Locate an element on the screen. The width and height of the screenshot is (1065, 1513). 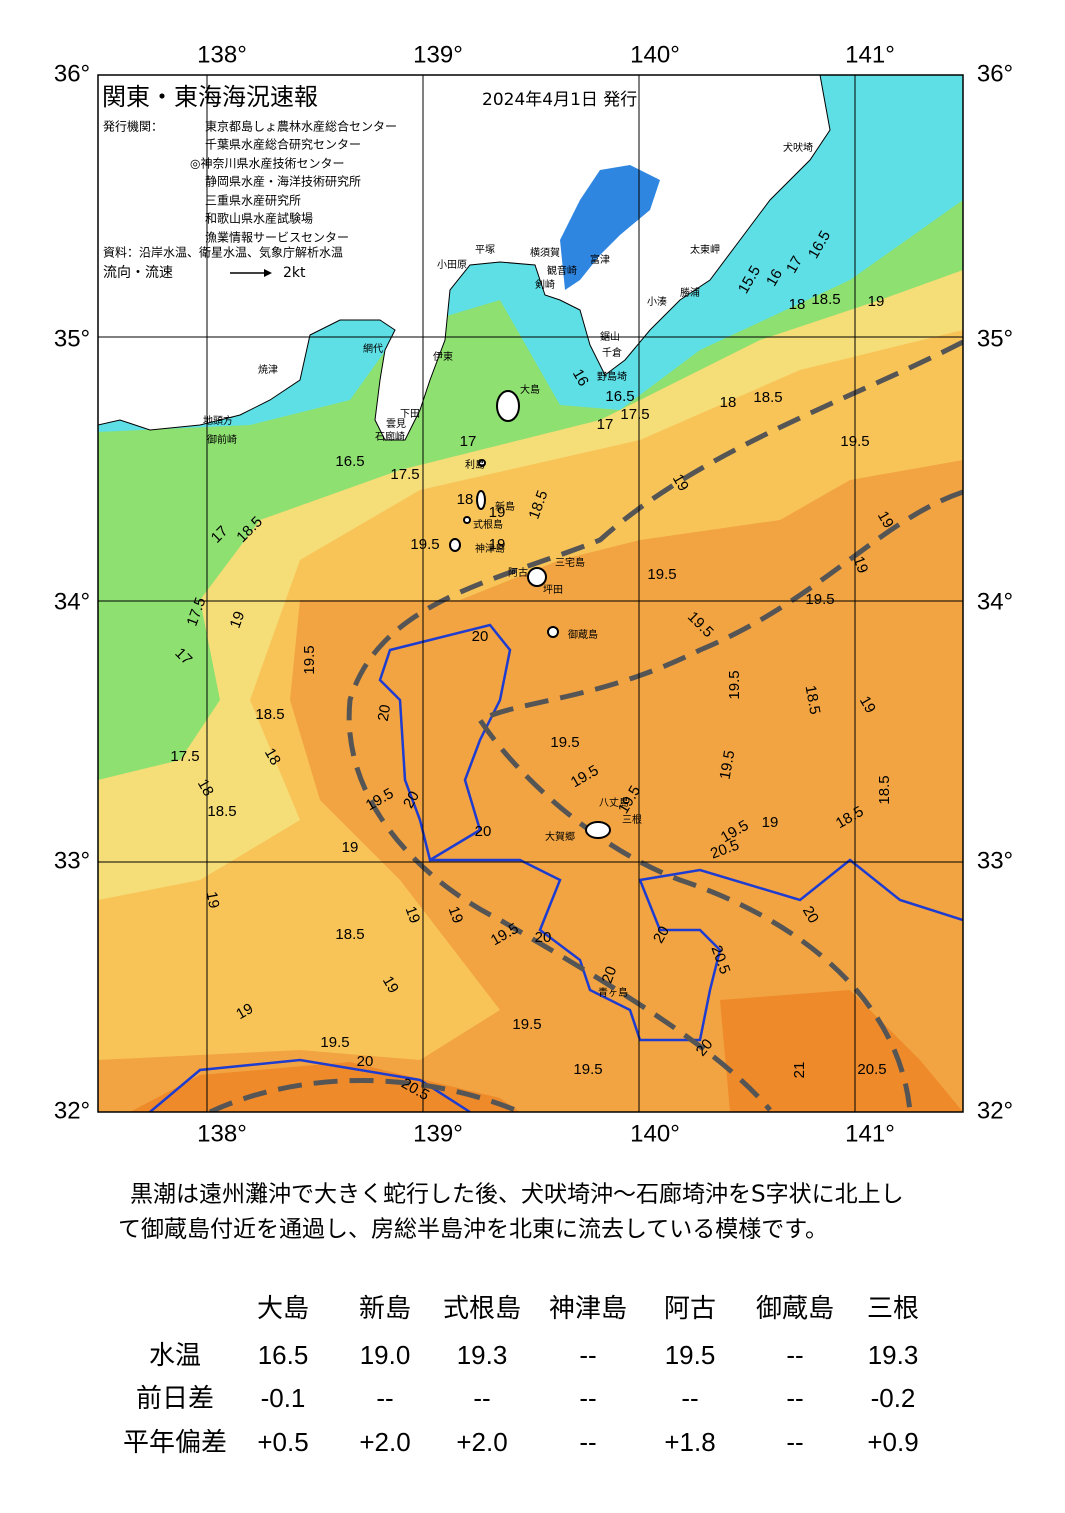
place-name: 野島埼 is located at coordinates (612, 376).